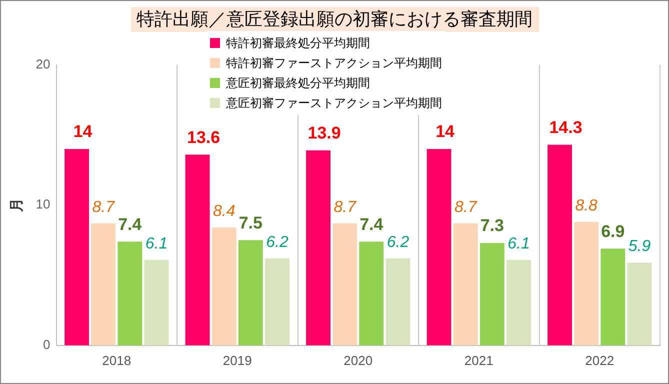  Describe the element at coordinates (334, 19) in the screenshot. I see `chart-title: 特許出願／意匠登録出願の初審における審査期間` at that location.